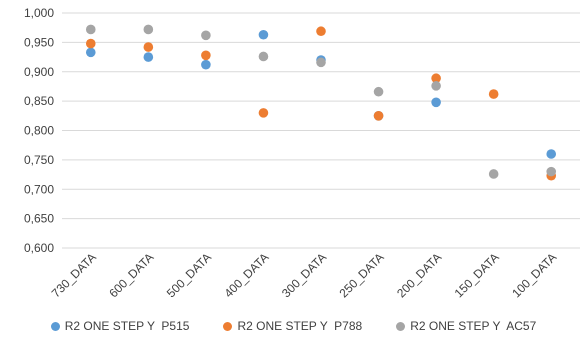 The height and width of the screenshot is (358, 587). What do you see at coordinates (74, 275) in the screenshot?
I see `x-tick-label: 730_DATA` at bounding box center [74, 275].